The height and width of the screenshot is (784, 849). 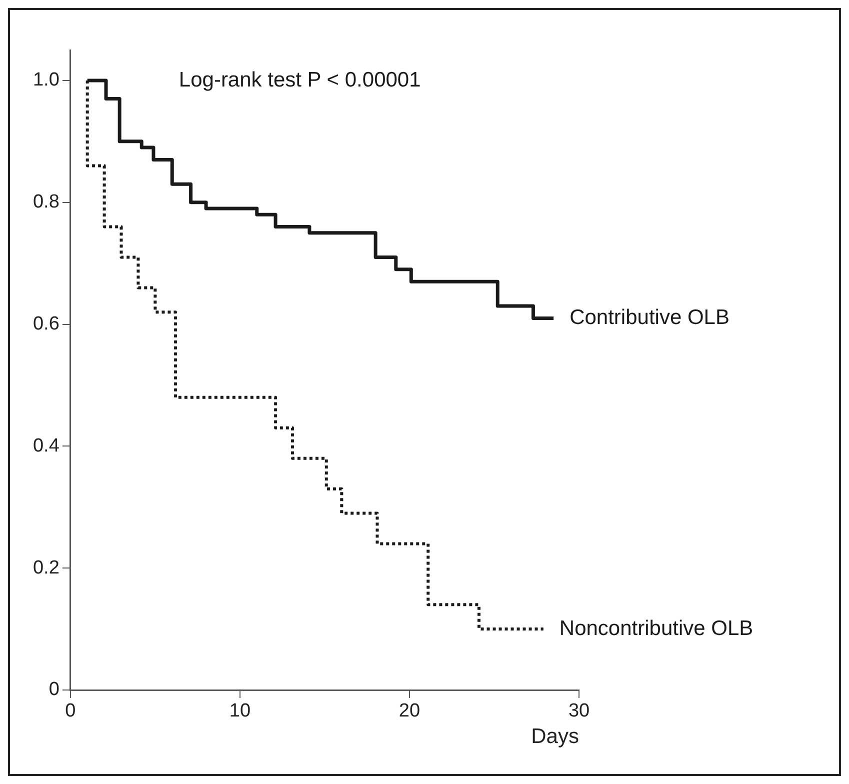 I want to click on x-tick-label: 30, so click(x=579, y=711).